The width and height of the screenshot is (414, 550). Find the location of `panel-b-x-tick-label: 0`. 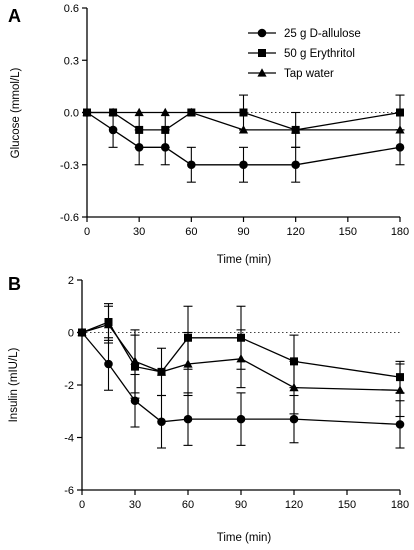

panel-b-x-tick-label: 0 is located at coordinates (82, 505).